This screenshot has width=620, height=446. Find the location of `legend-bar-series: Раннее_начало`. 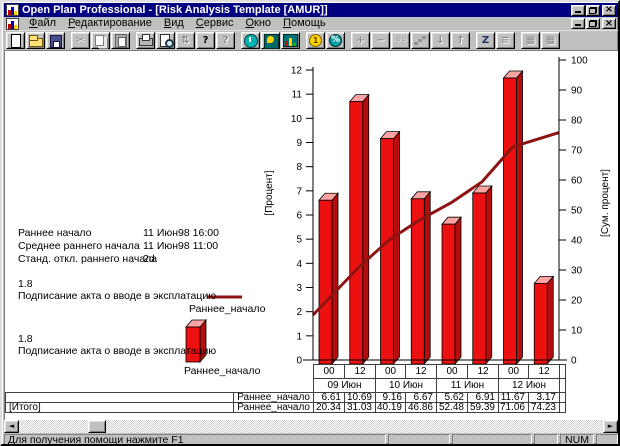

legend-bar-series: Раннее_начало is located at coordinates (222, 371).